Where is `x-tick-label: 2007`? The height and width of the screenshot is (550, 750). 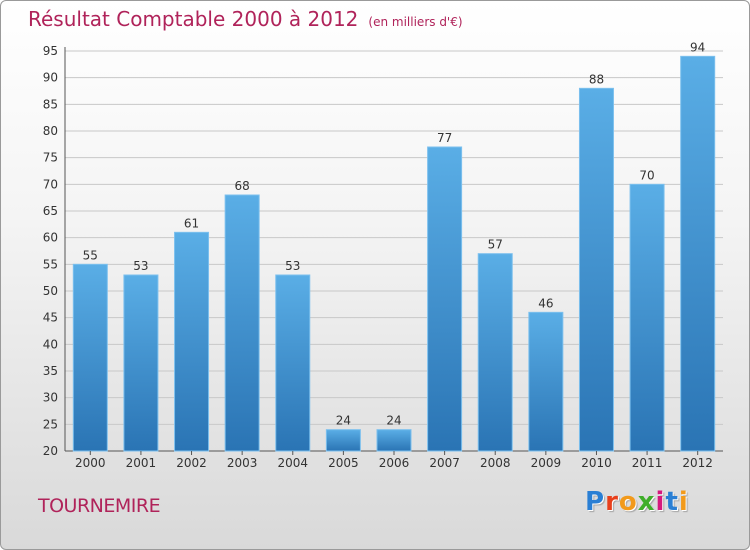 x-tick-label: 2007 is located at coordinates (444, 463).